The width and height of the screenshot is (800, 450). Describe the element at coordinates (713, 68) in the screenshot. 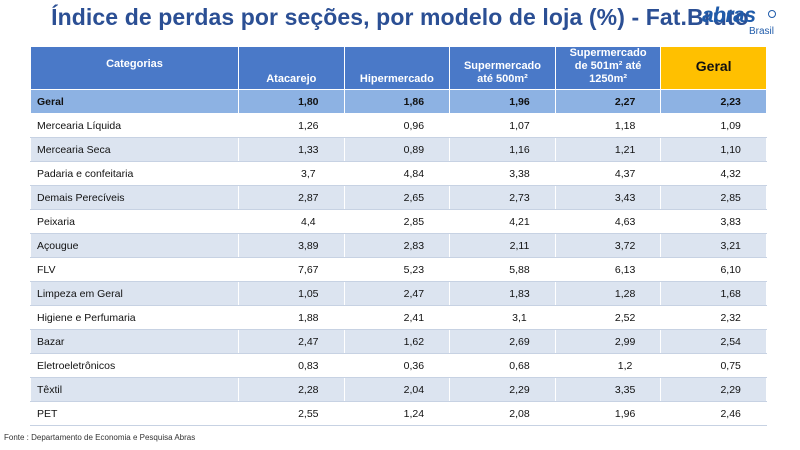

I see `header-geral: Geral` at that location.